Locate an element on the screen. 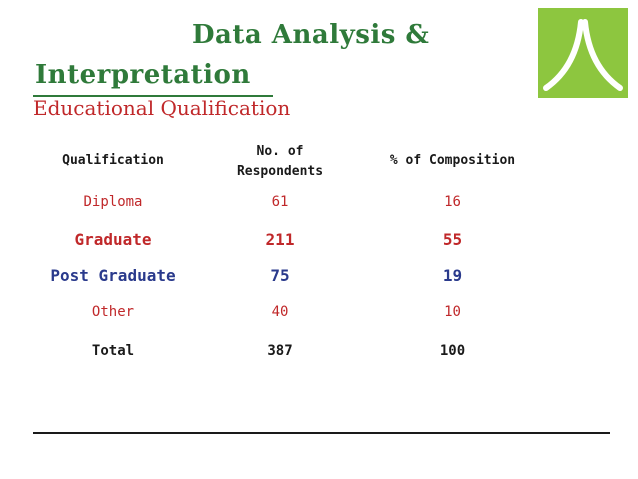 The width and height of the screenshot is (638, 479). row-postgrad-composition: 19 is located at coordinates (452, 275).